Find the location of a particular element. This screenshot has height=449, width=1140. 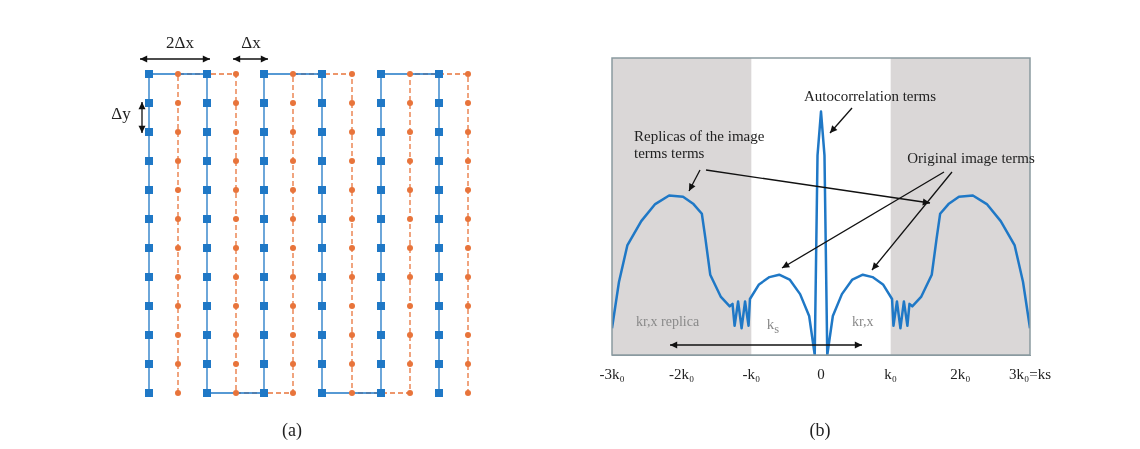

x-tick-label: 2k₀ is located at coordinates (960, 373).